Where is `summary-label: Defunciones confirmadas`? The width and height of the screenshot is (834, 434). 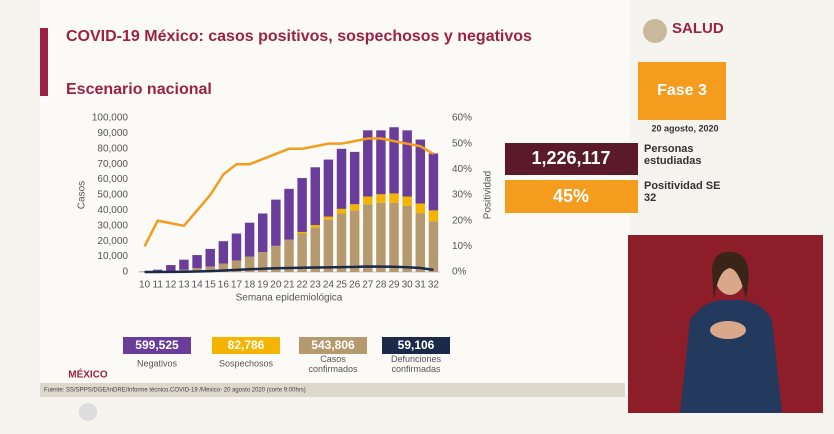
summary-label: Defunciones confirmadas is located at coordinates (416, 364).